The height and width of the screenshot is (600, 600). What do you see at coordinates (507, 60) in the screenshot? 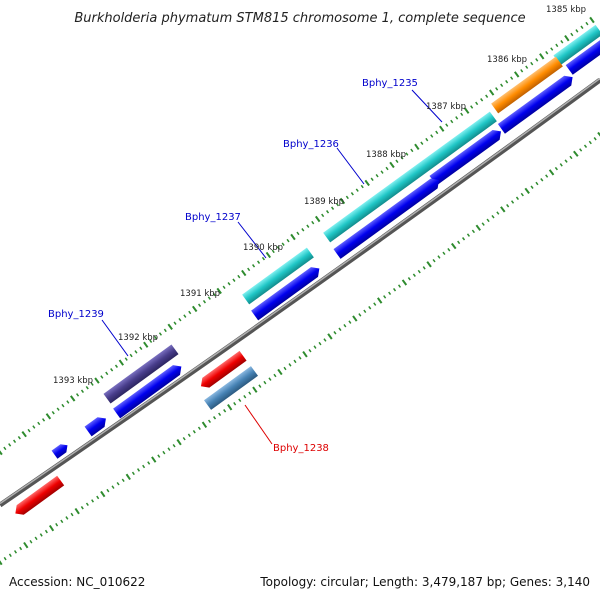
I see `tick-label: 1386 kbp` at bounding box center [507, 60].